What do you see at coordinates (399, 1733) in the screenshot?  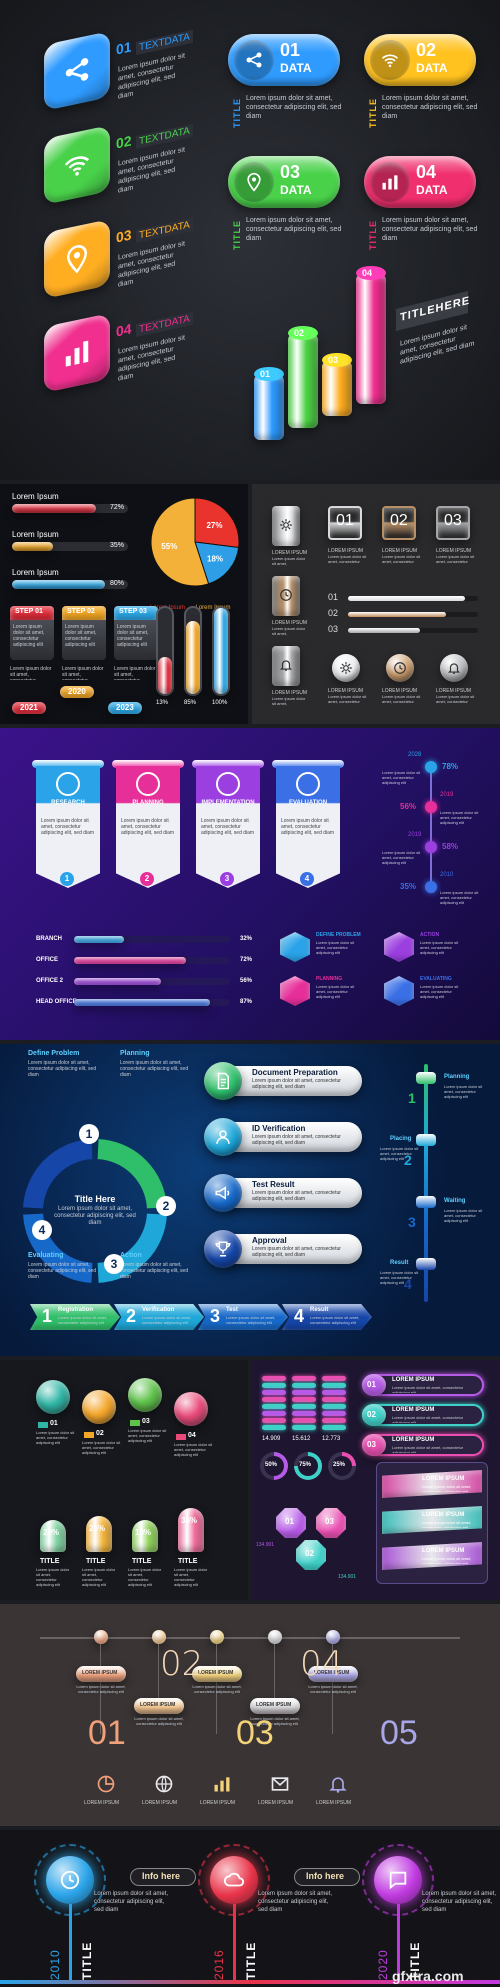 I see `big-number: 05` at bounding box center [399, 1733].